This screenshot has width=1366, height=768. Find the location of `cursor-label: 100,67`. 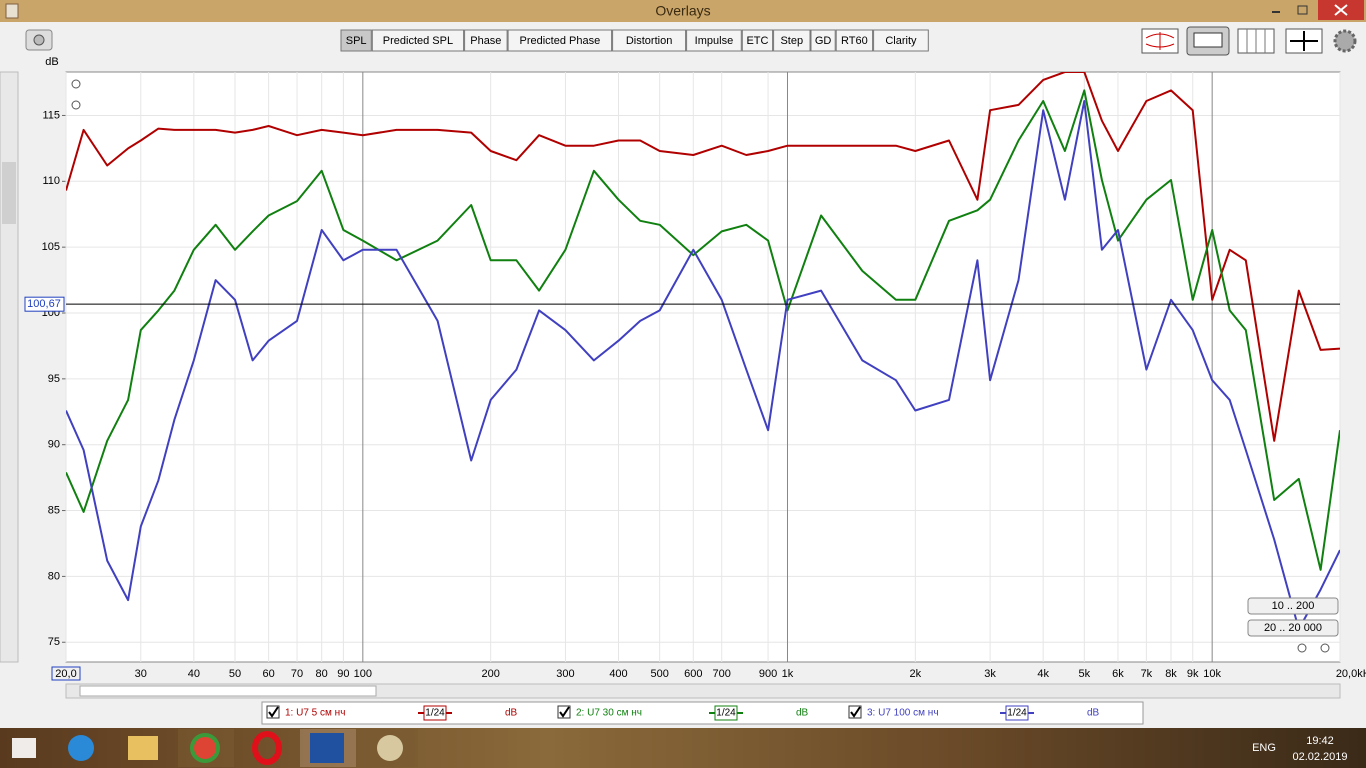

cursor-label: 100,67 is located at coordinates (44, 304).